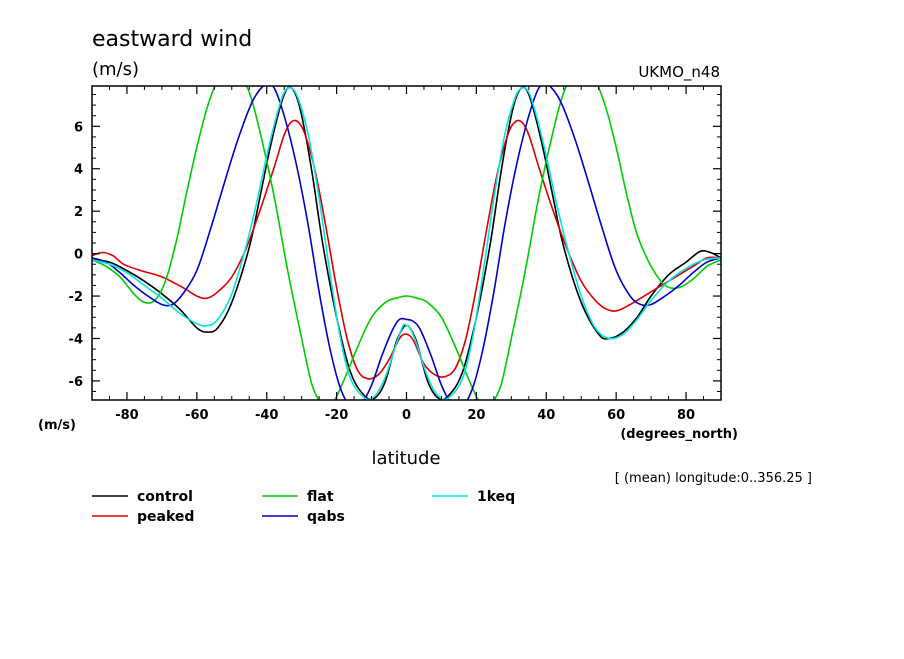 The height and width of the screenshot is (659, 904). Describe the element at coordinates (78, 212) in the screenshot. I see `y-tick-label: 2` at that location.